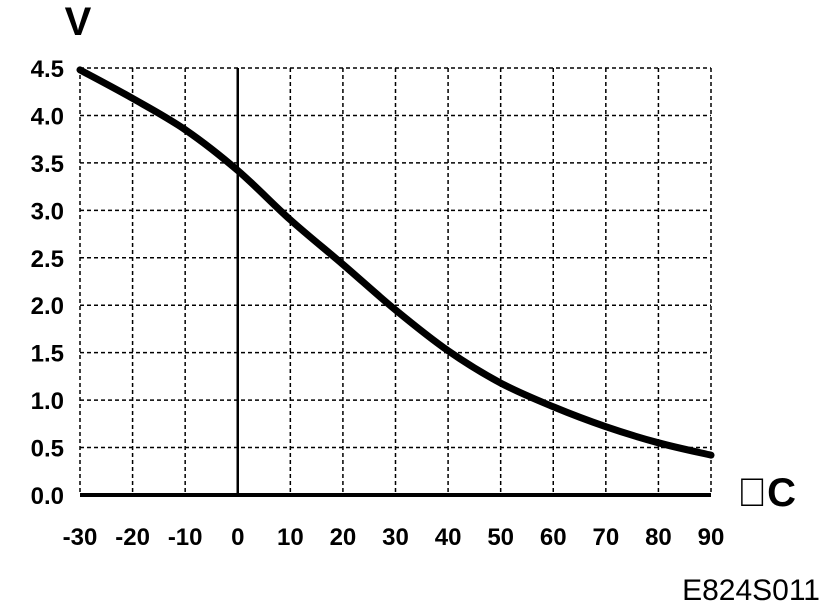 The height and width of the screenshot is (616, 832). Describe the element at coordinates (47, 69) in the screenshot. I see `y-tick-label: 4.5` at that location.